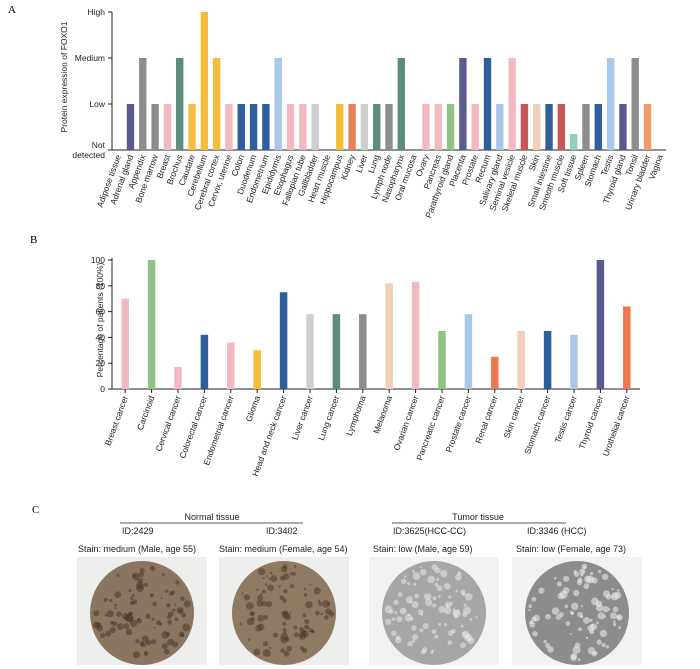 Image resolution: width=700 pixels, height=669 pixels. I want to click on chart-a-ytick-label: Not detected, so click(88, 150).